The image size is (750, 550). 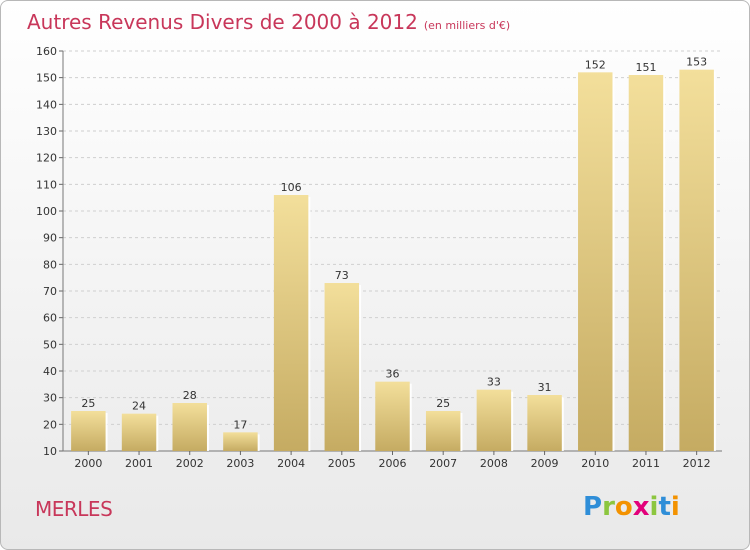 I want to click on bar-value-label: 31, so click(x=545, y=387).